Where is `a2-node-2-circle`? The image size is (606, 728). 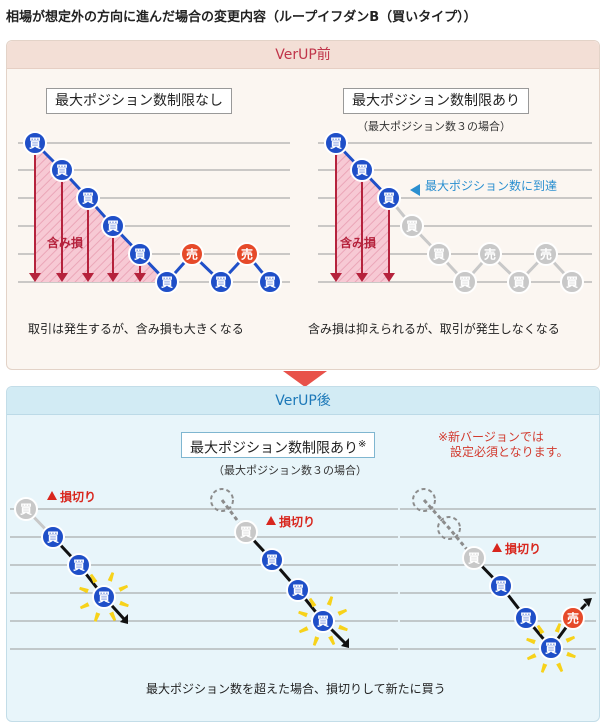
a2-node-2-circle is located at coordinates (272, 560).